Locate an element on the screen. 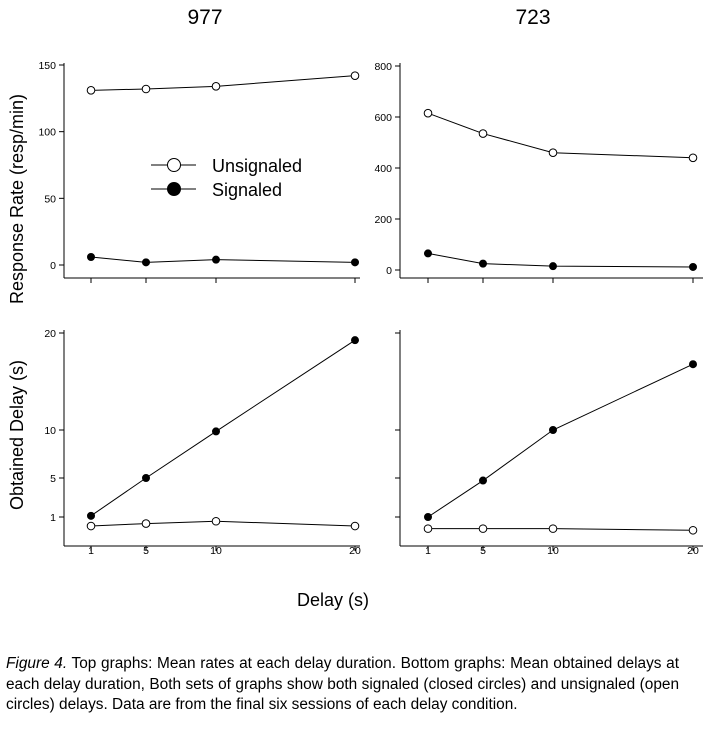  panel-723-response-rate: 0 200 400 600 800 is located at coordinates (538, 172).